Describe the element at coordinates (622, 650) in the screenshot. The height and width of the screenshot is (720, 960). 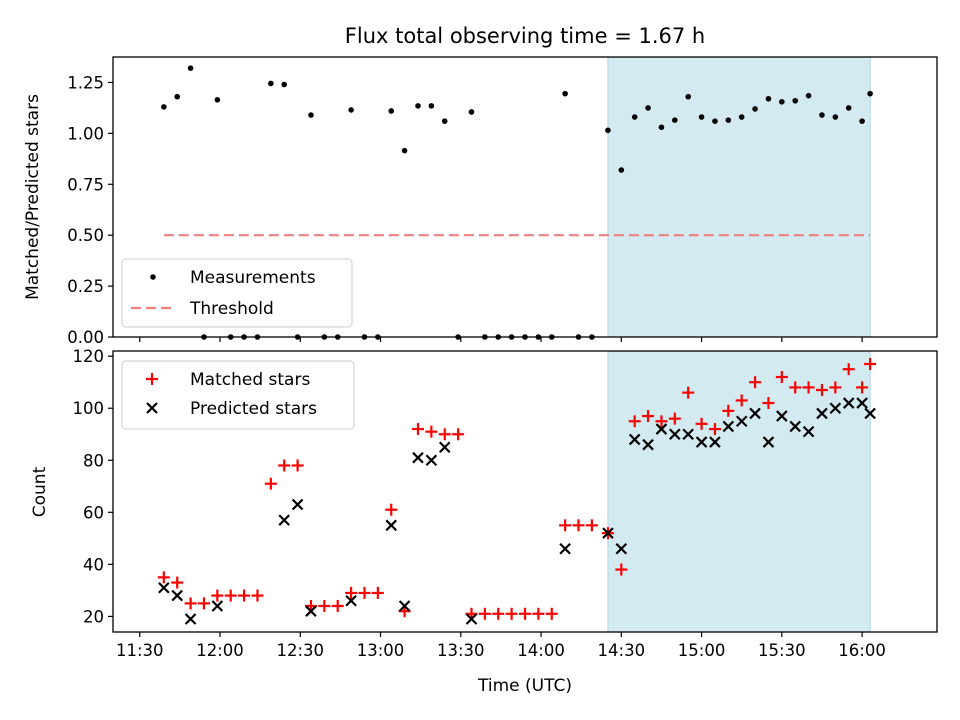
I see `x-tick-label: 14:30` at that location.